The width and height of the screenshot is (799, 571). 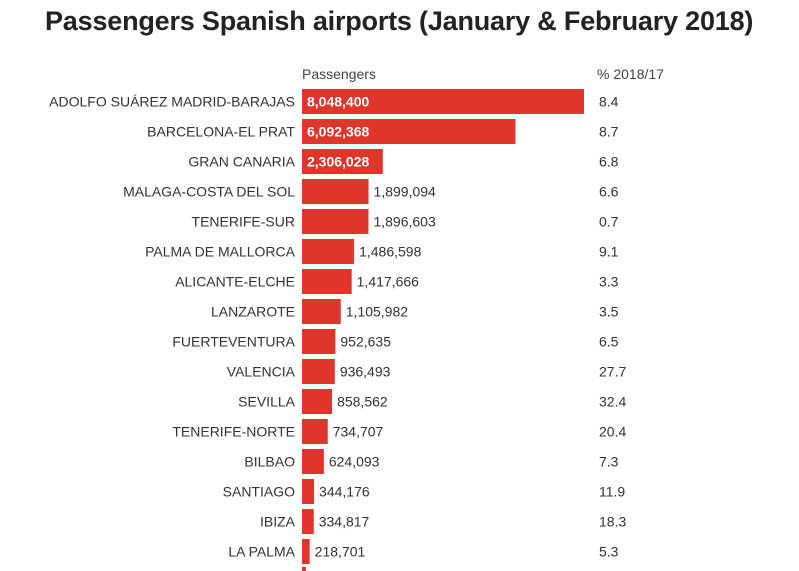 I want to click on pct-change-label: 0.7, so click(x=609, y=222).